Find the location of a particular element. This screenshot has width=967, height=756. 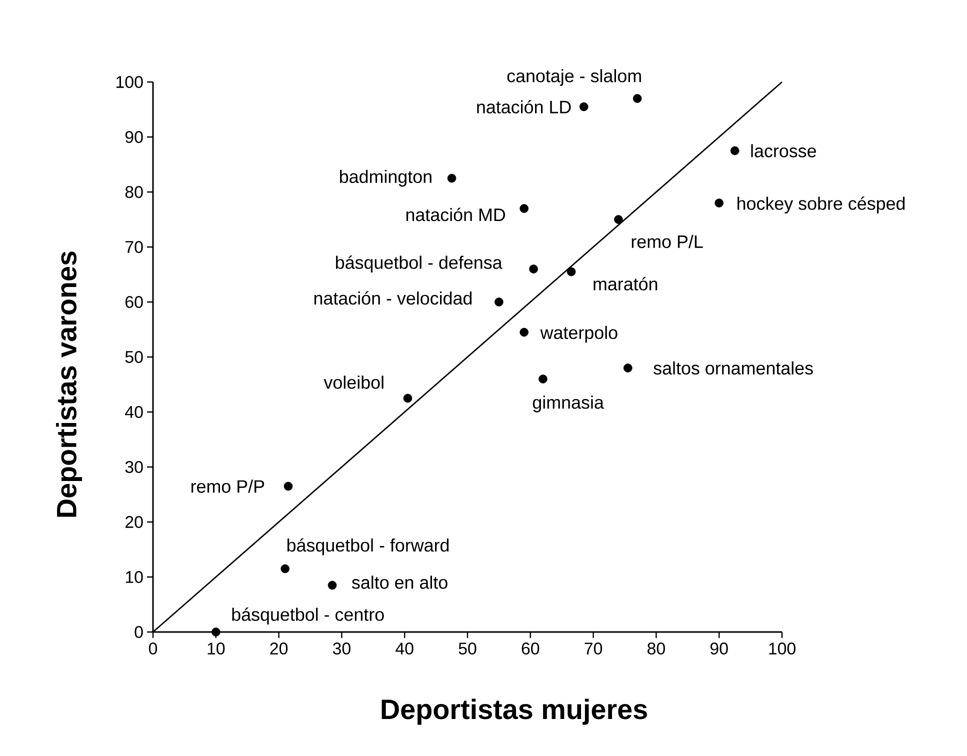

annotation: badmington is located at coordinates (386, 178).